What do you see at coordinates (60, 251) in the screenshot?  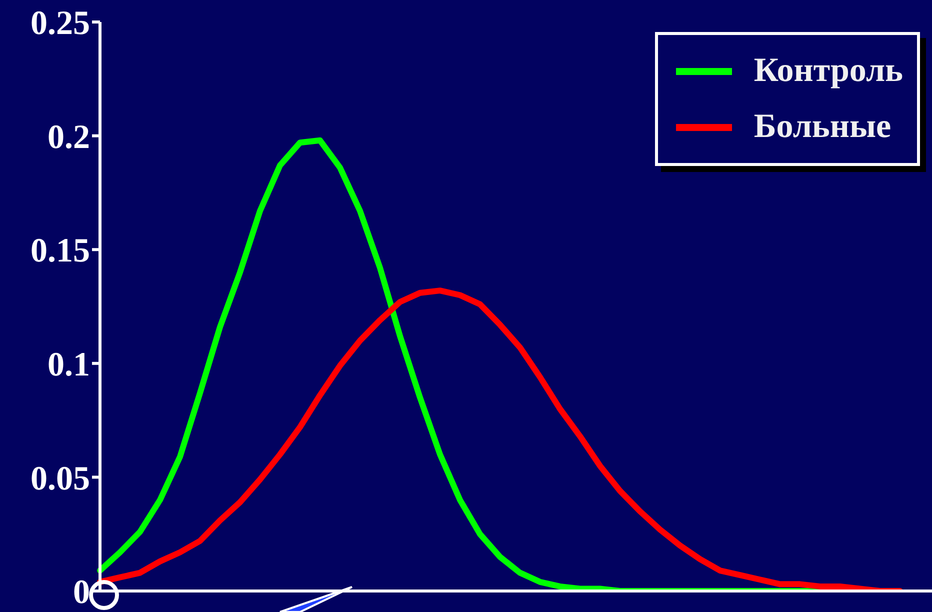 I see `y-tick-label: 0.15` at bounding box center [60, 251].